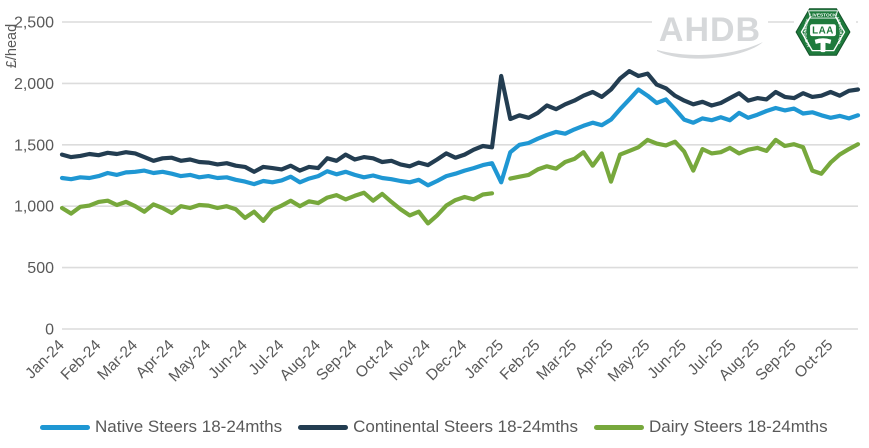 The image size is (869, 448). I want to click on legend-line-swatch-dairy-steers, so click(619, 427).